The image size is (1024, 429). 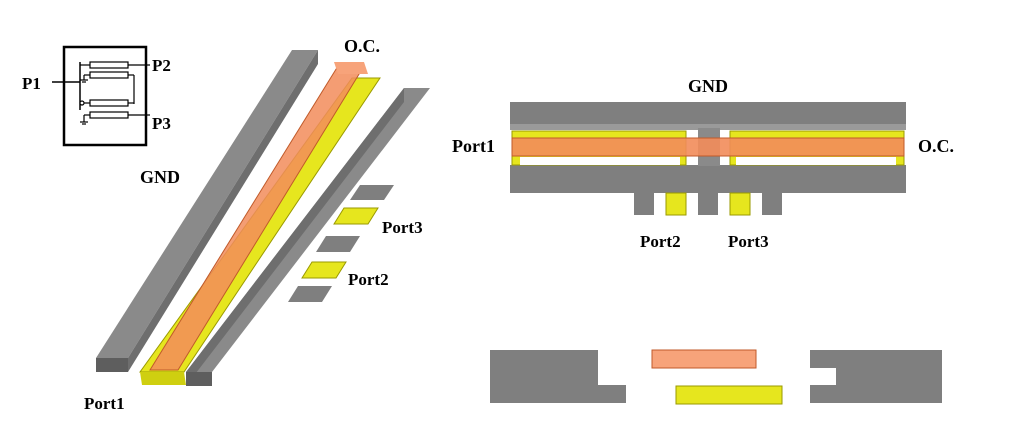 I want to click on label-3d-port2: Port2, so click(x=368, y=279).